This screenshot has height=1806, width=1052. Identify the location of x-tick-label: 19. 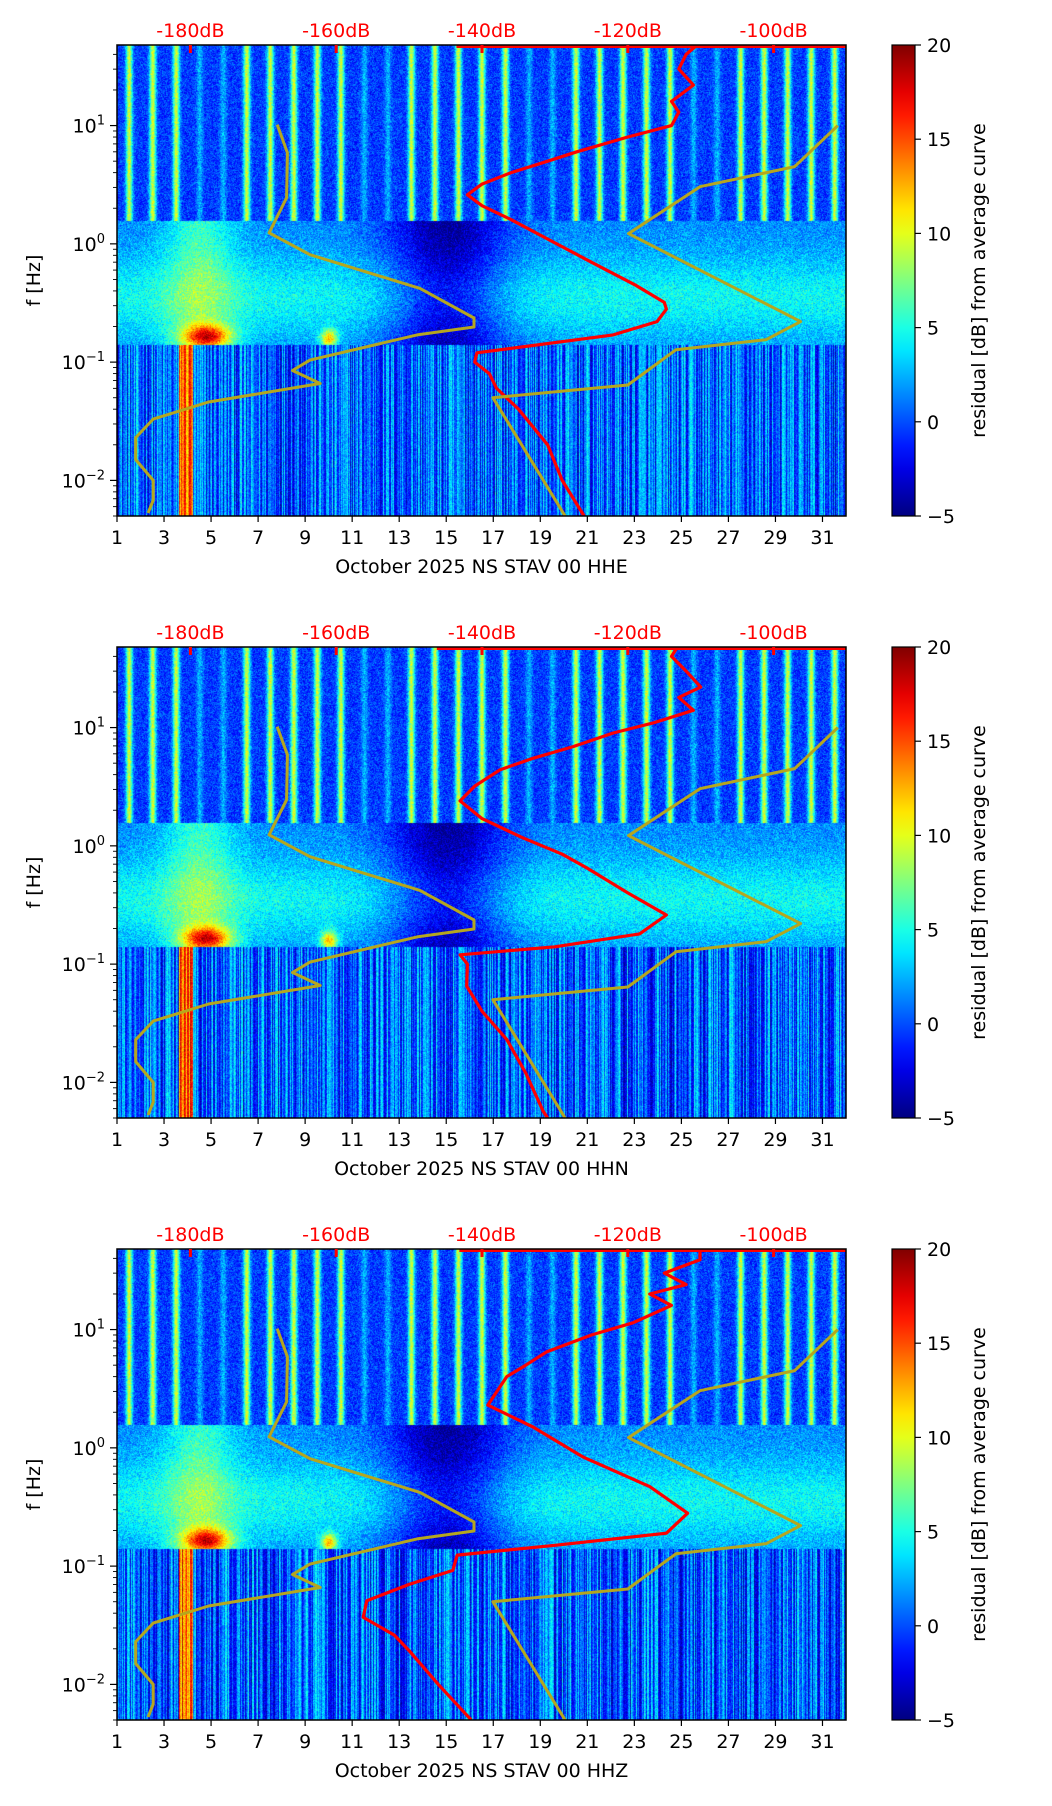
(540, 538).